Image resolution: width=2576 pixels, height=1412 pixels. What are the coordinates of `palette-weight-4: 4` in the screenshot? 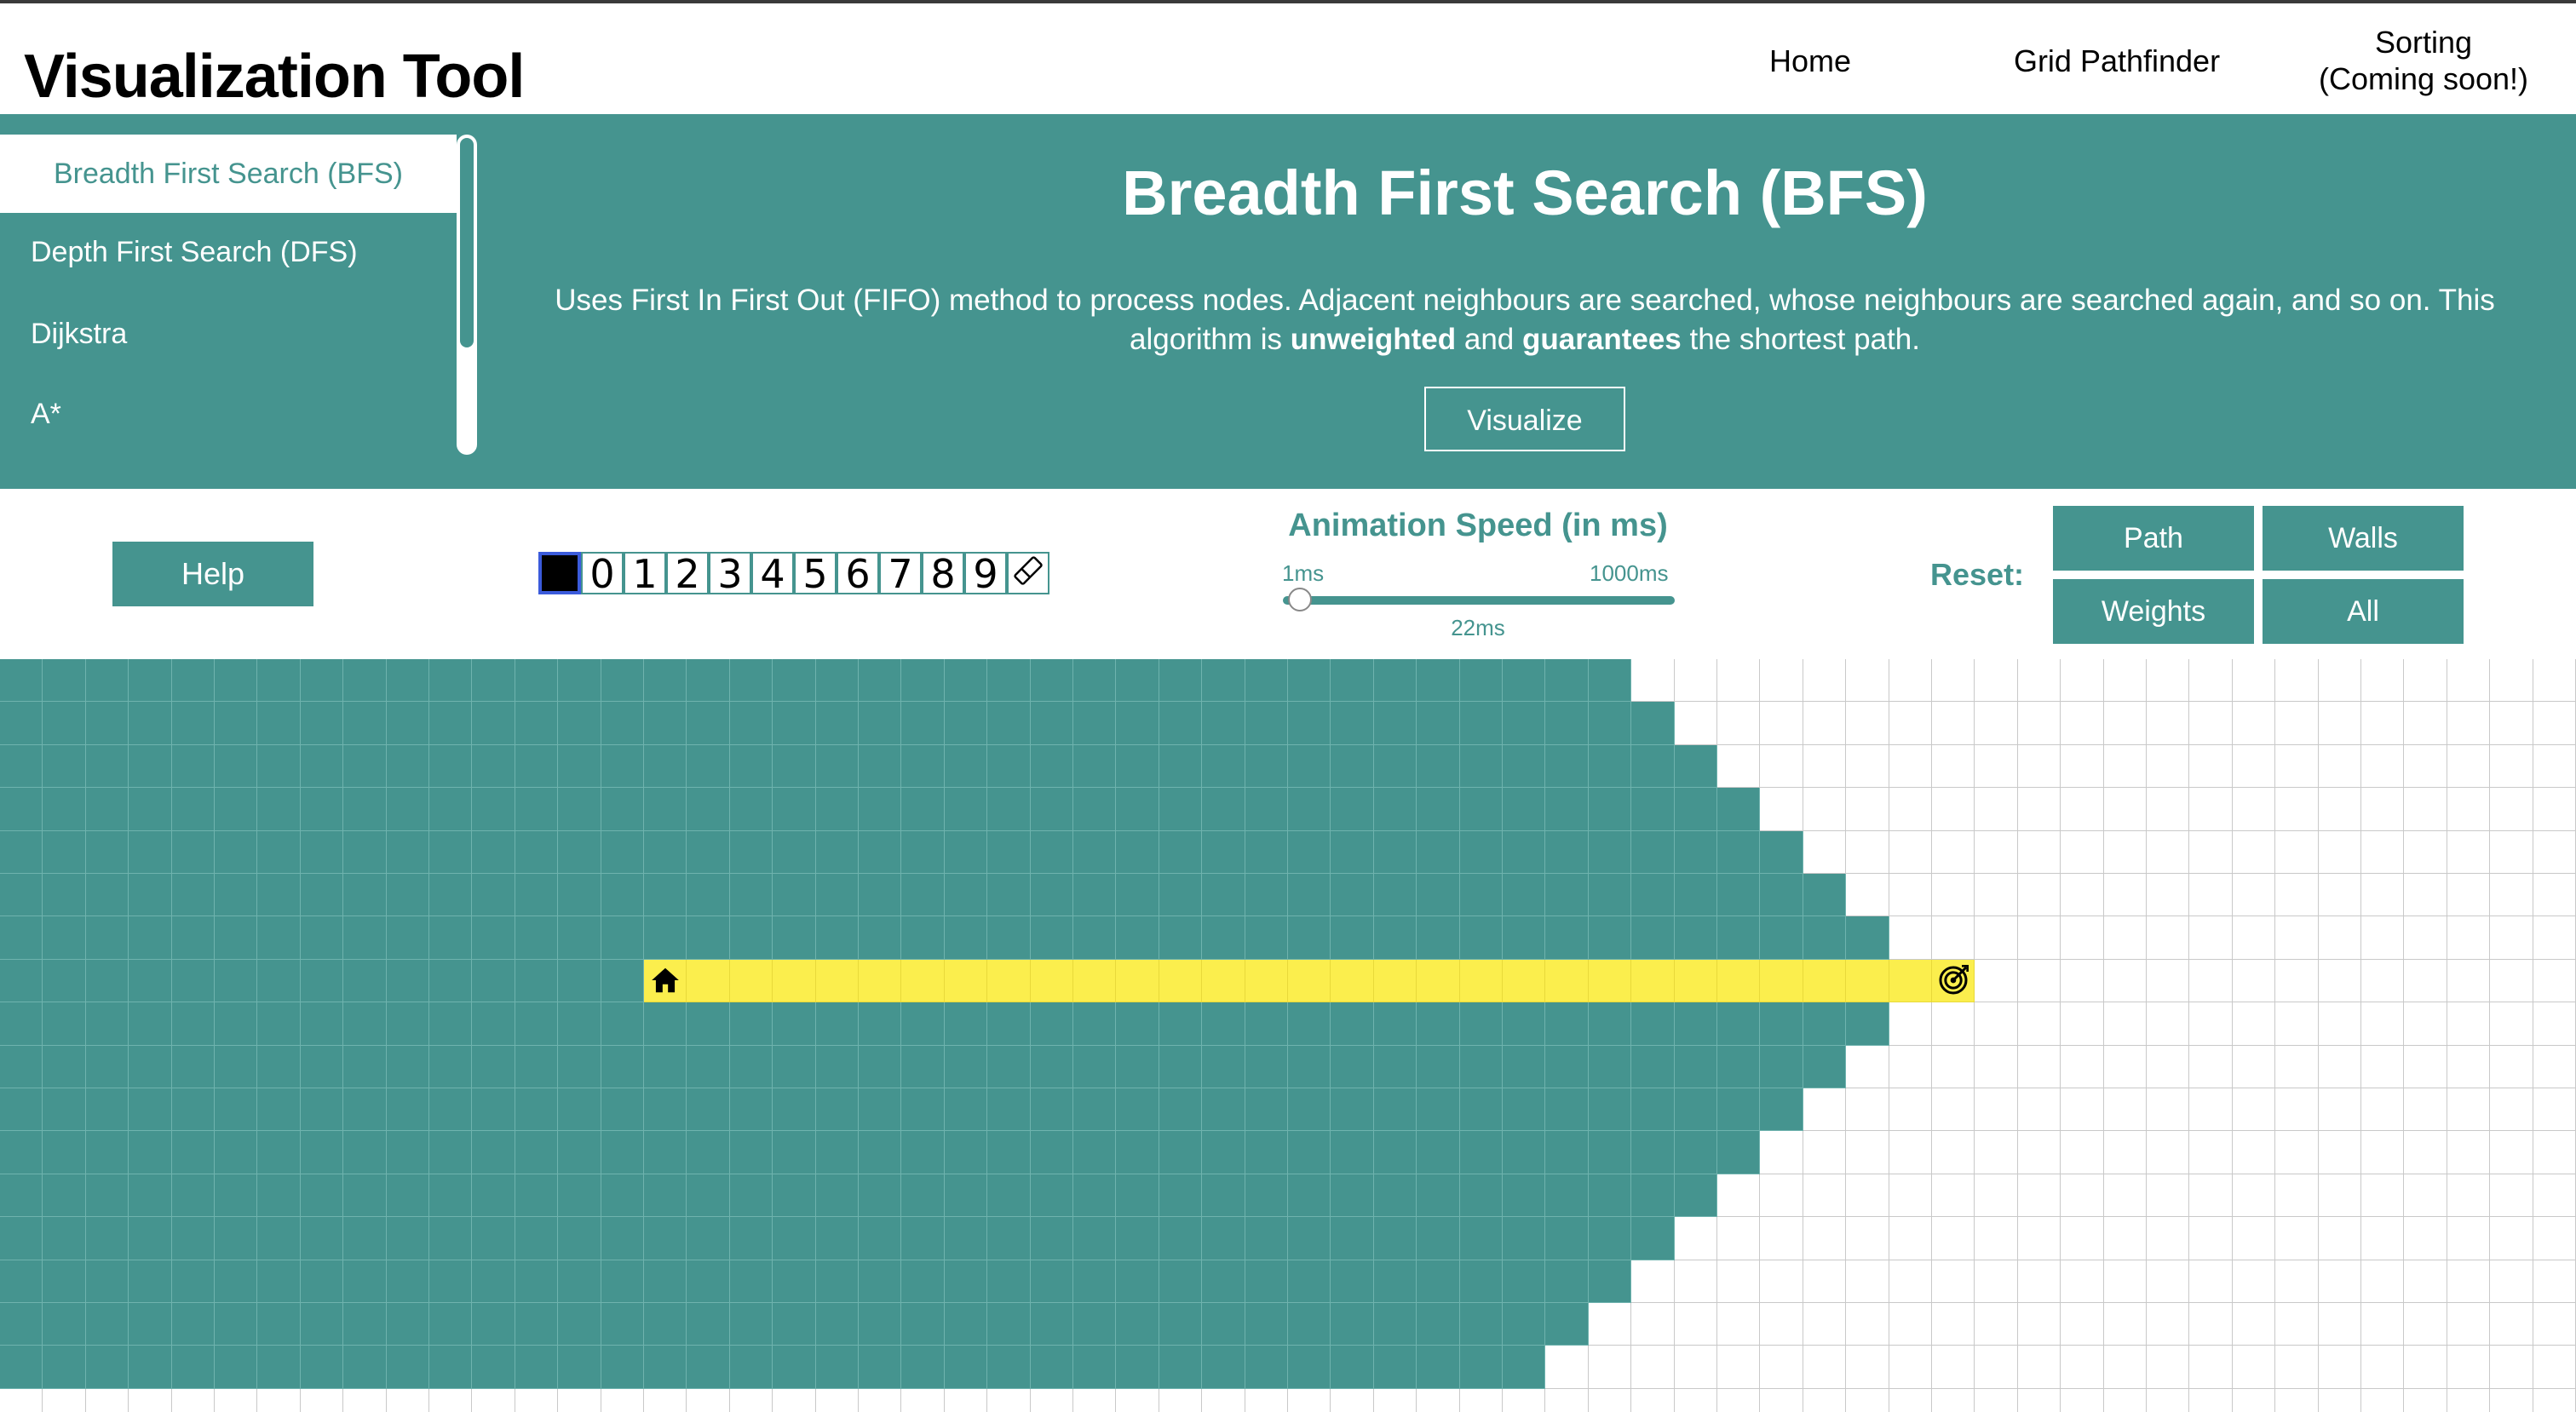 It's located at (773, 573).